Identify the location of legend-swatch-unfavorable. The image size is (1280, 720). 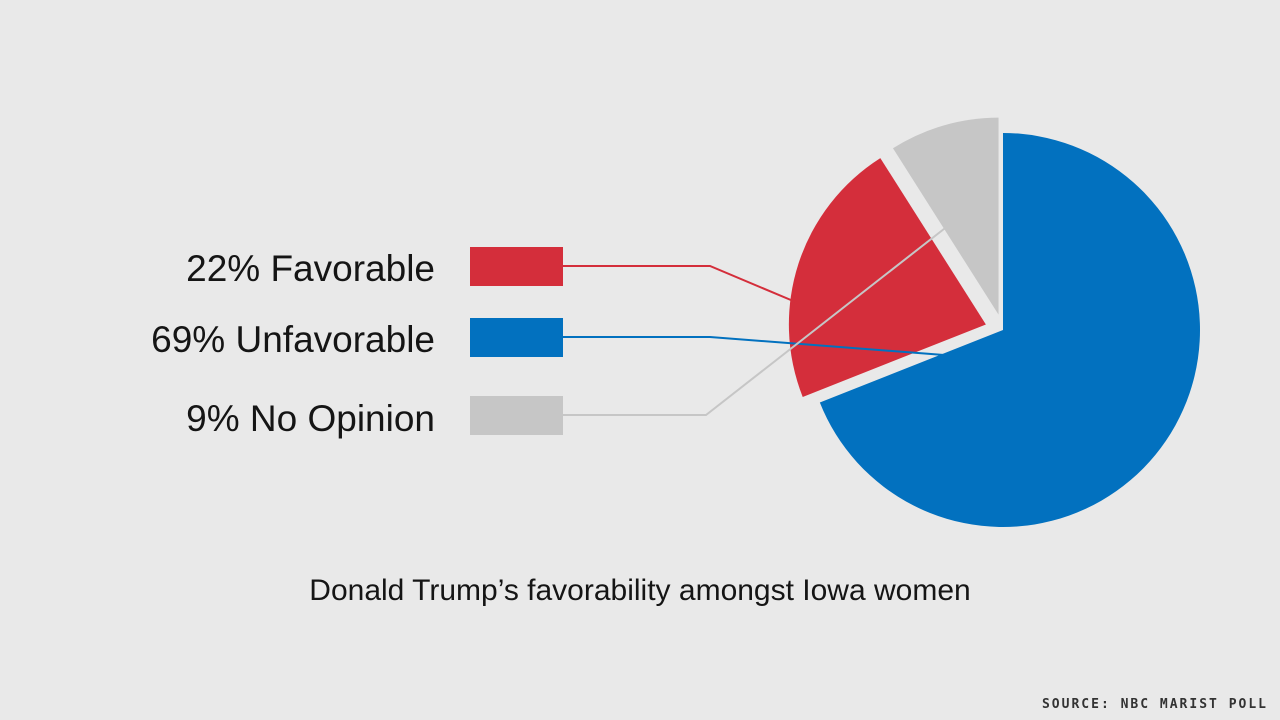
(516, 337).